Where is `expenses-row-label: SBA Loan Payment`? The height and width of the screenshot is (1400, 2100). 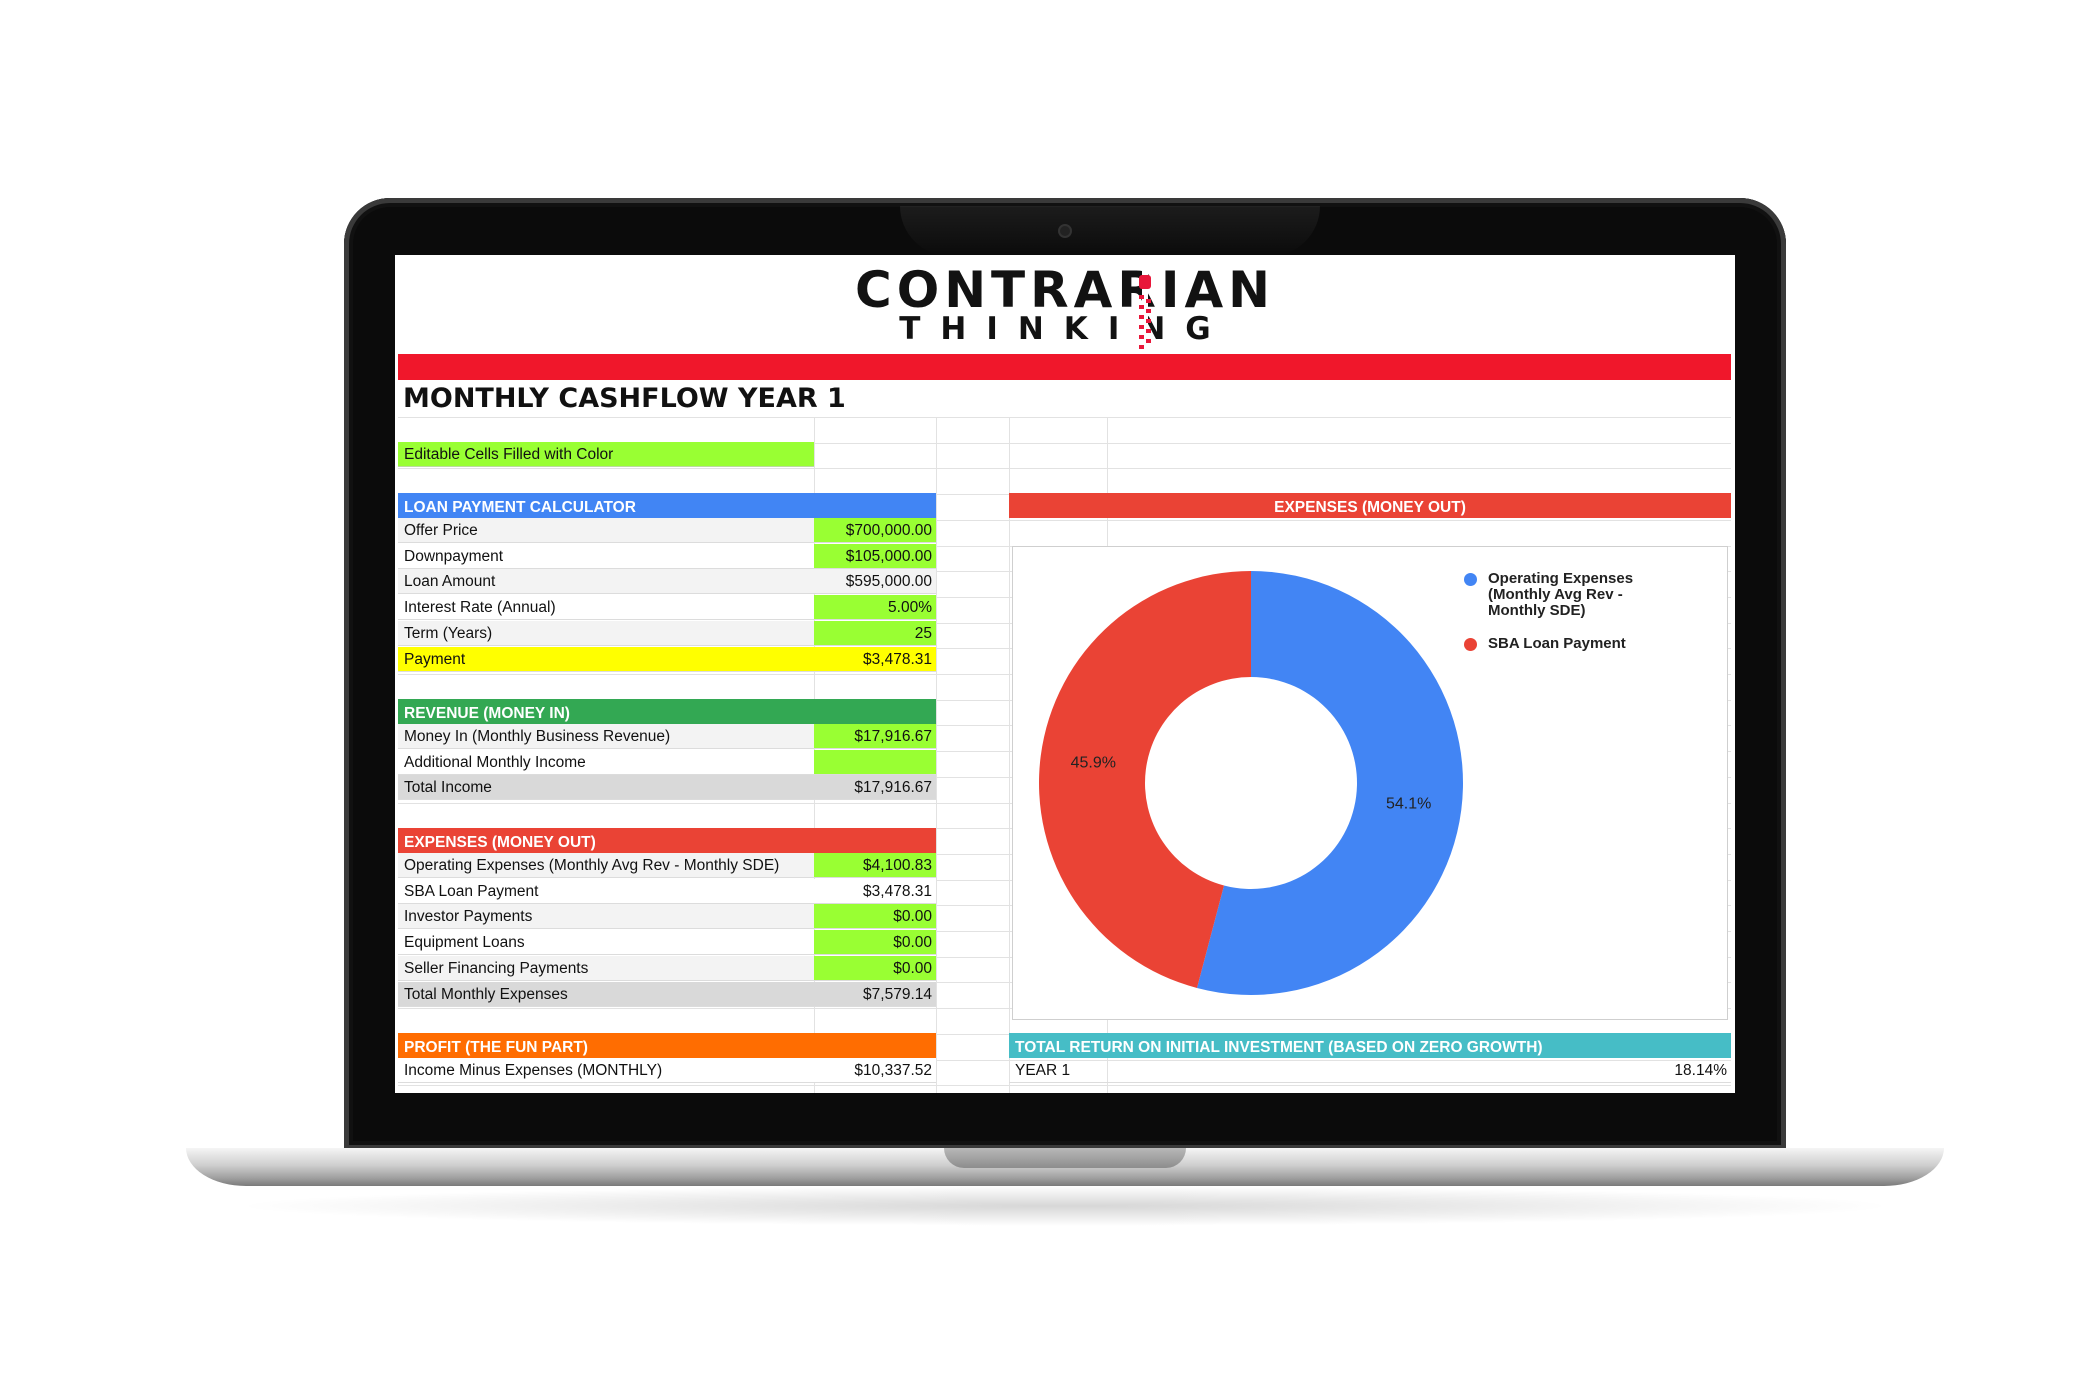
expenses-row-label: SBA Loan Payment is located at coordinates (606, 891).